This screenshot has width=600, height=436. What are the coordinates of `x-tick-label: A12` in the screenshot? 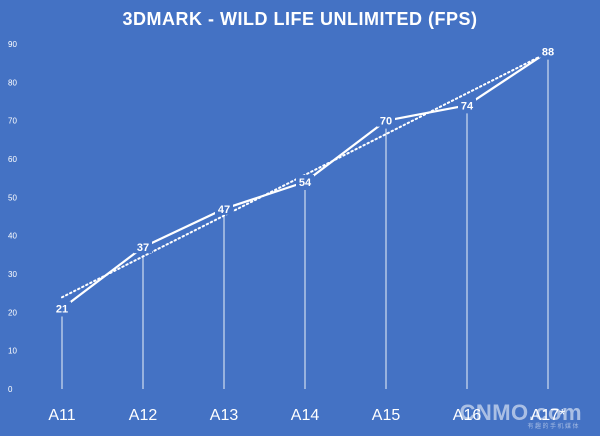 It's located at (143, 415).